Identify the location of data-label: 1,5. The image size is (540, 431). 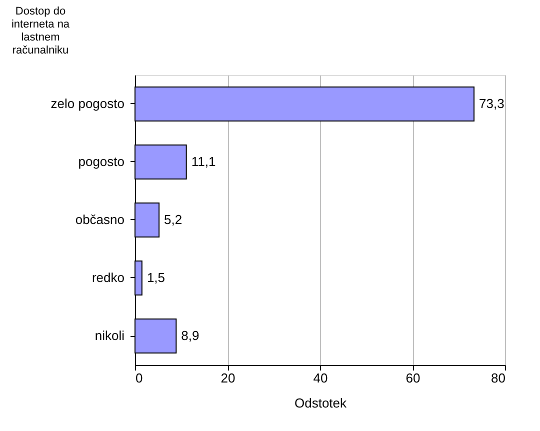
(156, 277).